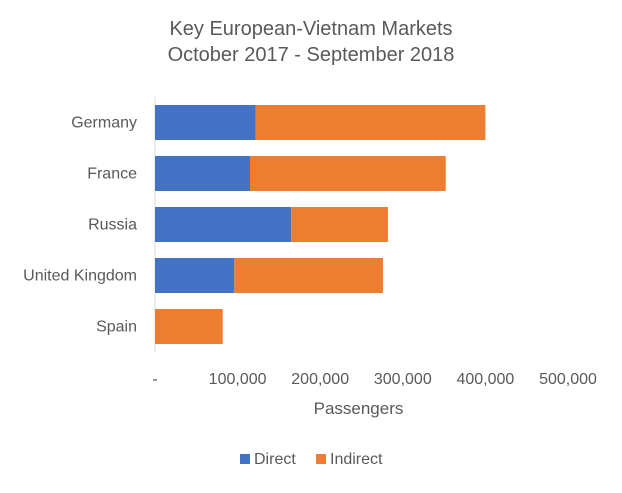 This screenshot has height=493, width=622. What do you see at coordinates (320, 379) in the screenshot?
I see `x-tick-label: 200,000` at bounding box center [320, 379].